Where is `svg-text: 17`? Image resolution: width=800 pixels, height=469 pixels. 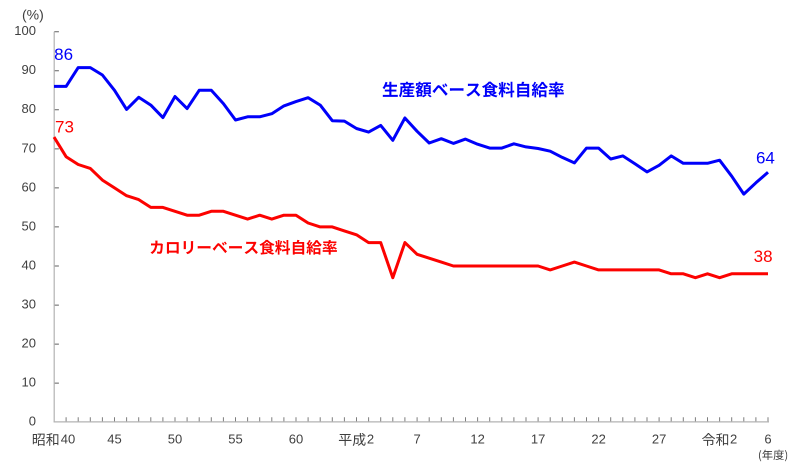 svg-text: 17 is located at coordinates (538, 439).